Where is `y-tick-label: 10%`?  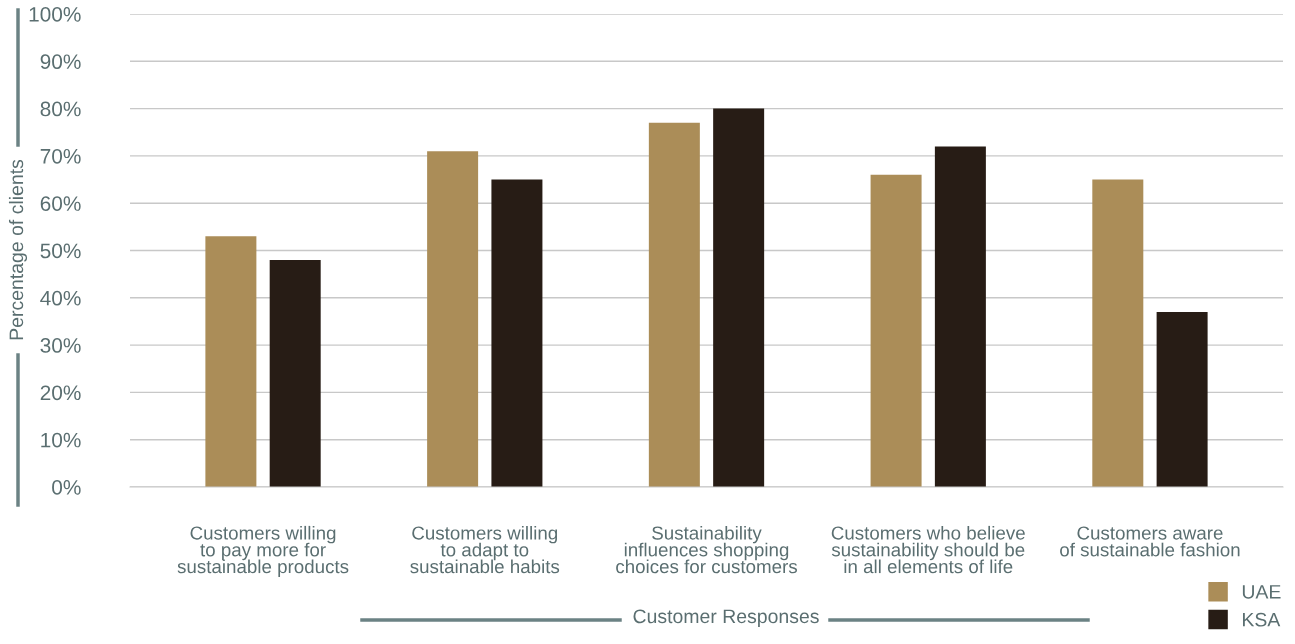
y-tick-label: 10% is located at coordinates (61, 440).